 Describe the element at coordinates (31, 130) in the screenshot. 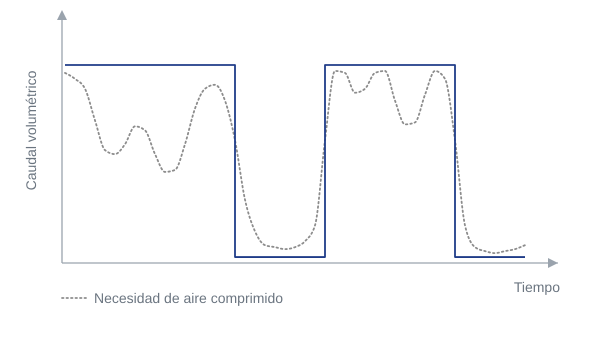

I see `y-axis-title: Caudal volumétrico` at that location.